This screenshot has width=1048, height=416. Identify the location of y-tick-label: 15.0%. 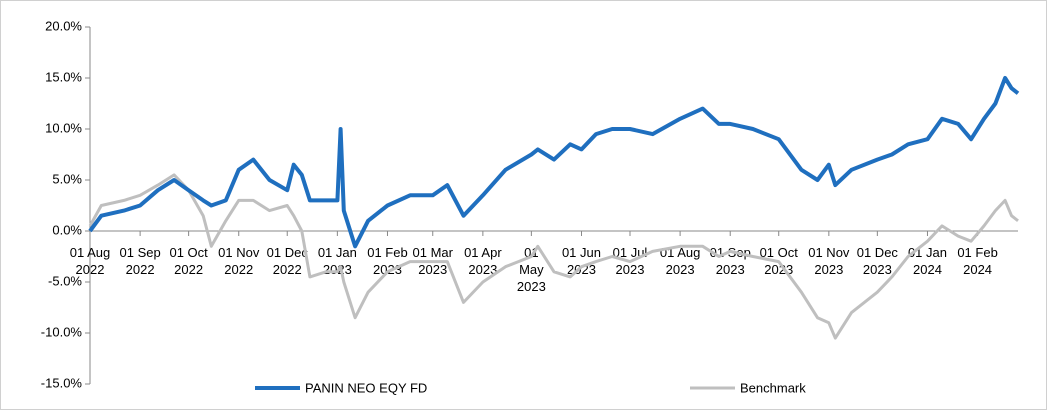
(63, 76).